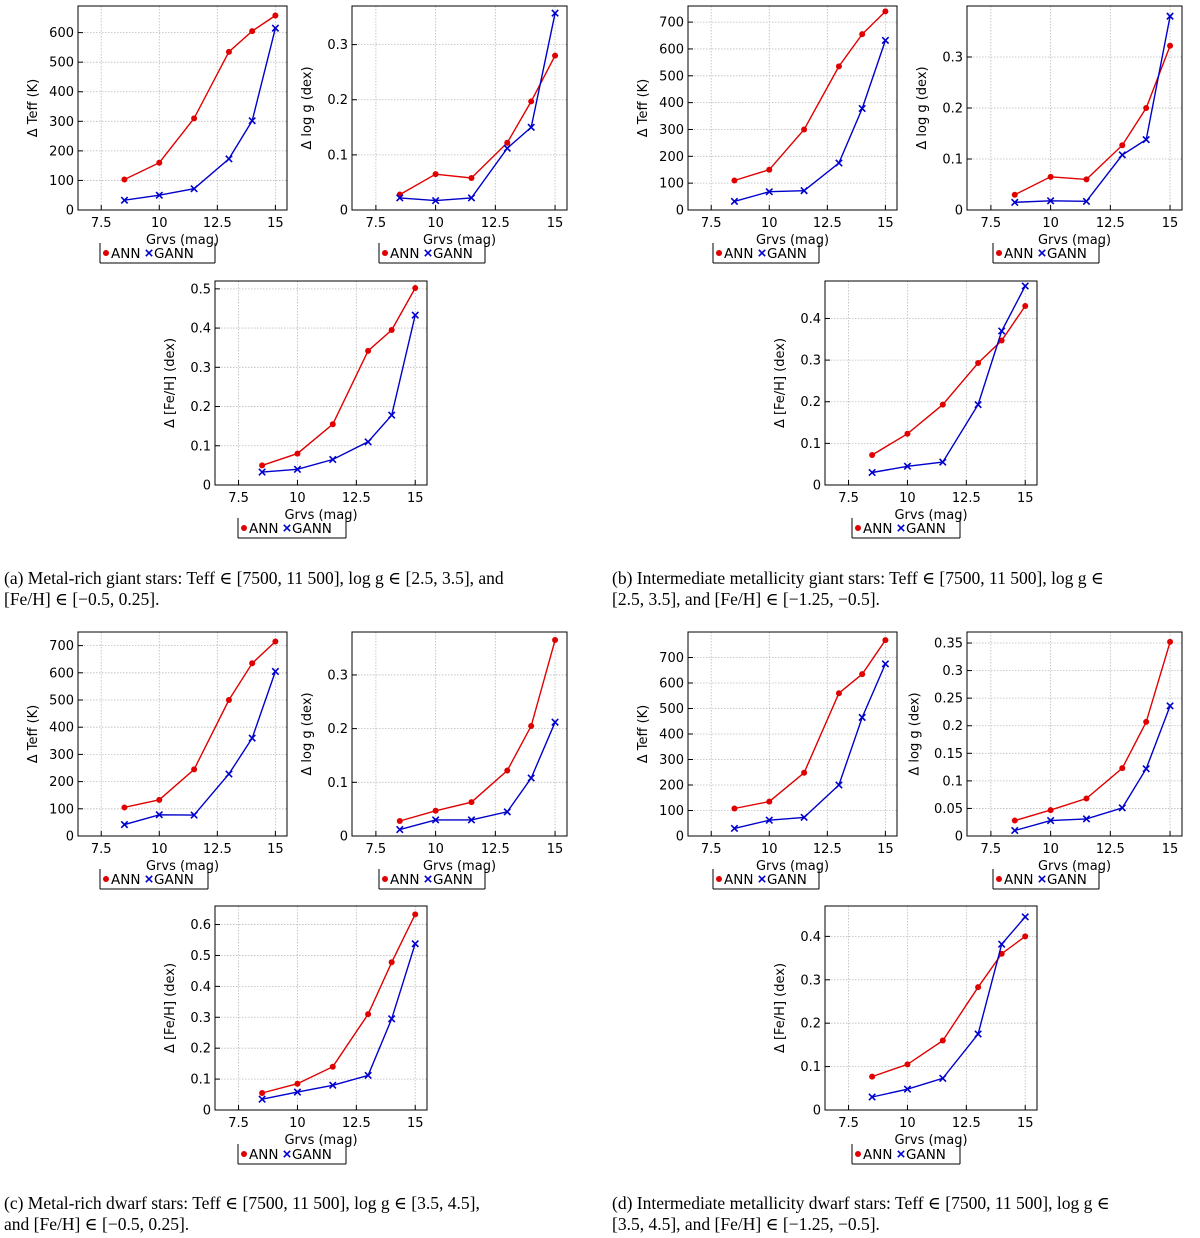  I want to click on b-logg-axes-frame, so click(1074, 108).